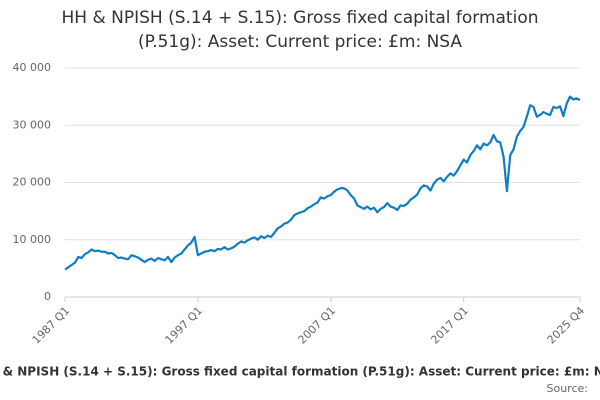 The height and width of the screenshot is (400, 600). What do you see at coordinates (449, 325) in the screenshot?
I see `x-tick-label: 2017 Q1` at bounding box center [449, 325].